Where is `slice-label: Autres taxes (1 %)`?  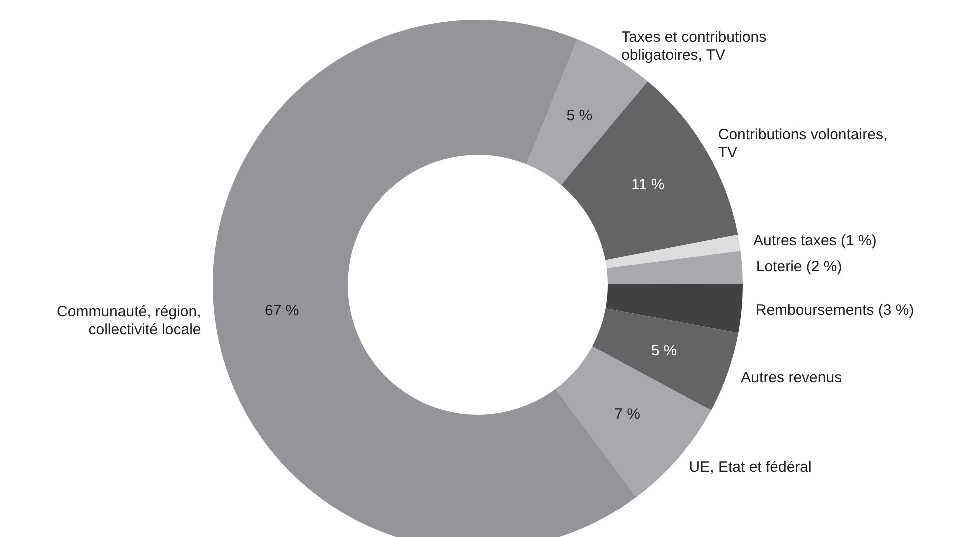
slice-label: Autres taxes (1 %) is located at coordinates (815, 241).